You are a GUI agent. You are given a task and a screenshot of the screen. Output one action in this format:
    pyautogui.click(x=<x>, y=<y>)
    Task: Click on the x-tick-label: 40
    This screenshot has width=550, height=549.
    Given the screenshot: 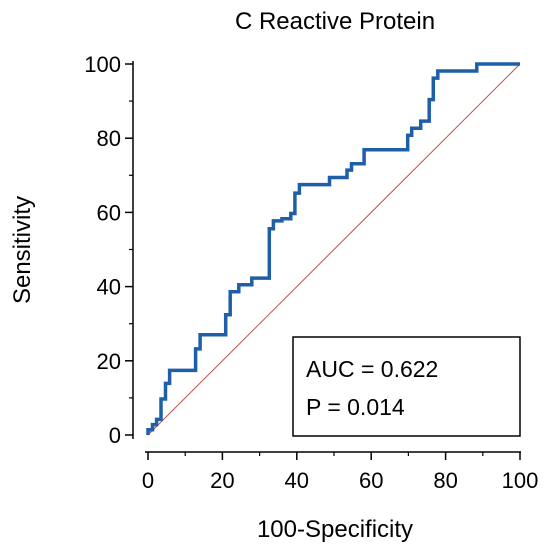 What is the action you would take?
    pyautogui.click(x=297, y=480)
    